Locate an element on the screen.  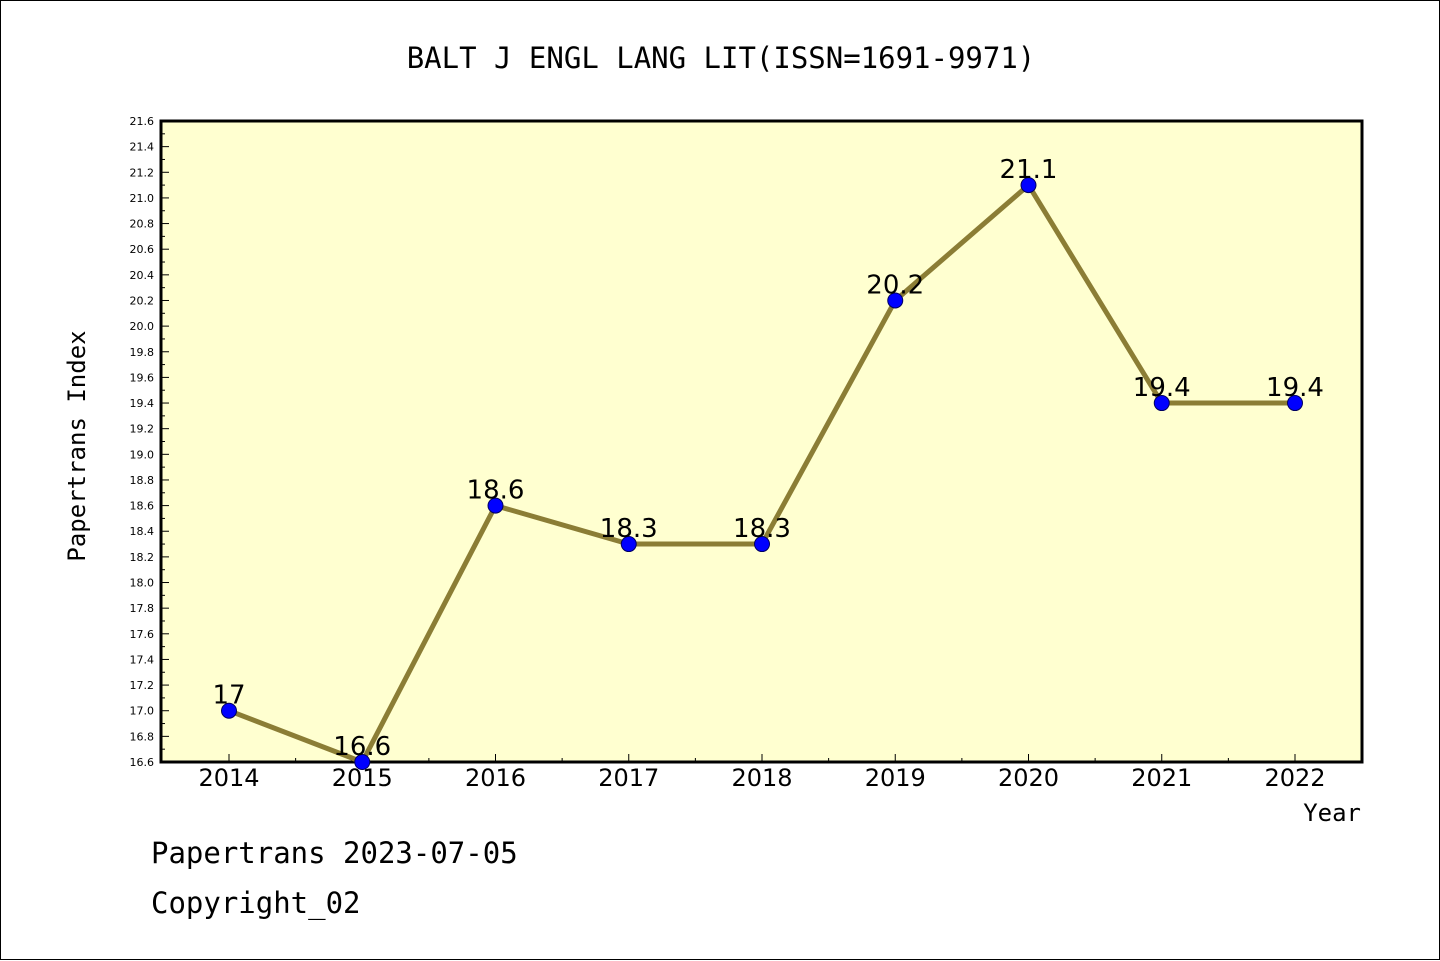
x-axis-ticks is located at coordinates (762, 758).